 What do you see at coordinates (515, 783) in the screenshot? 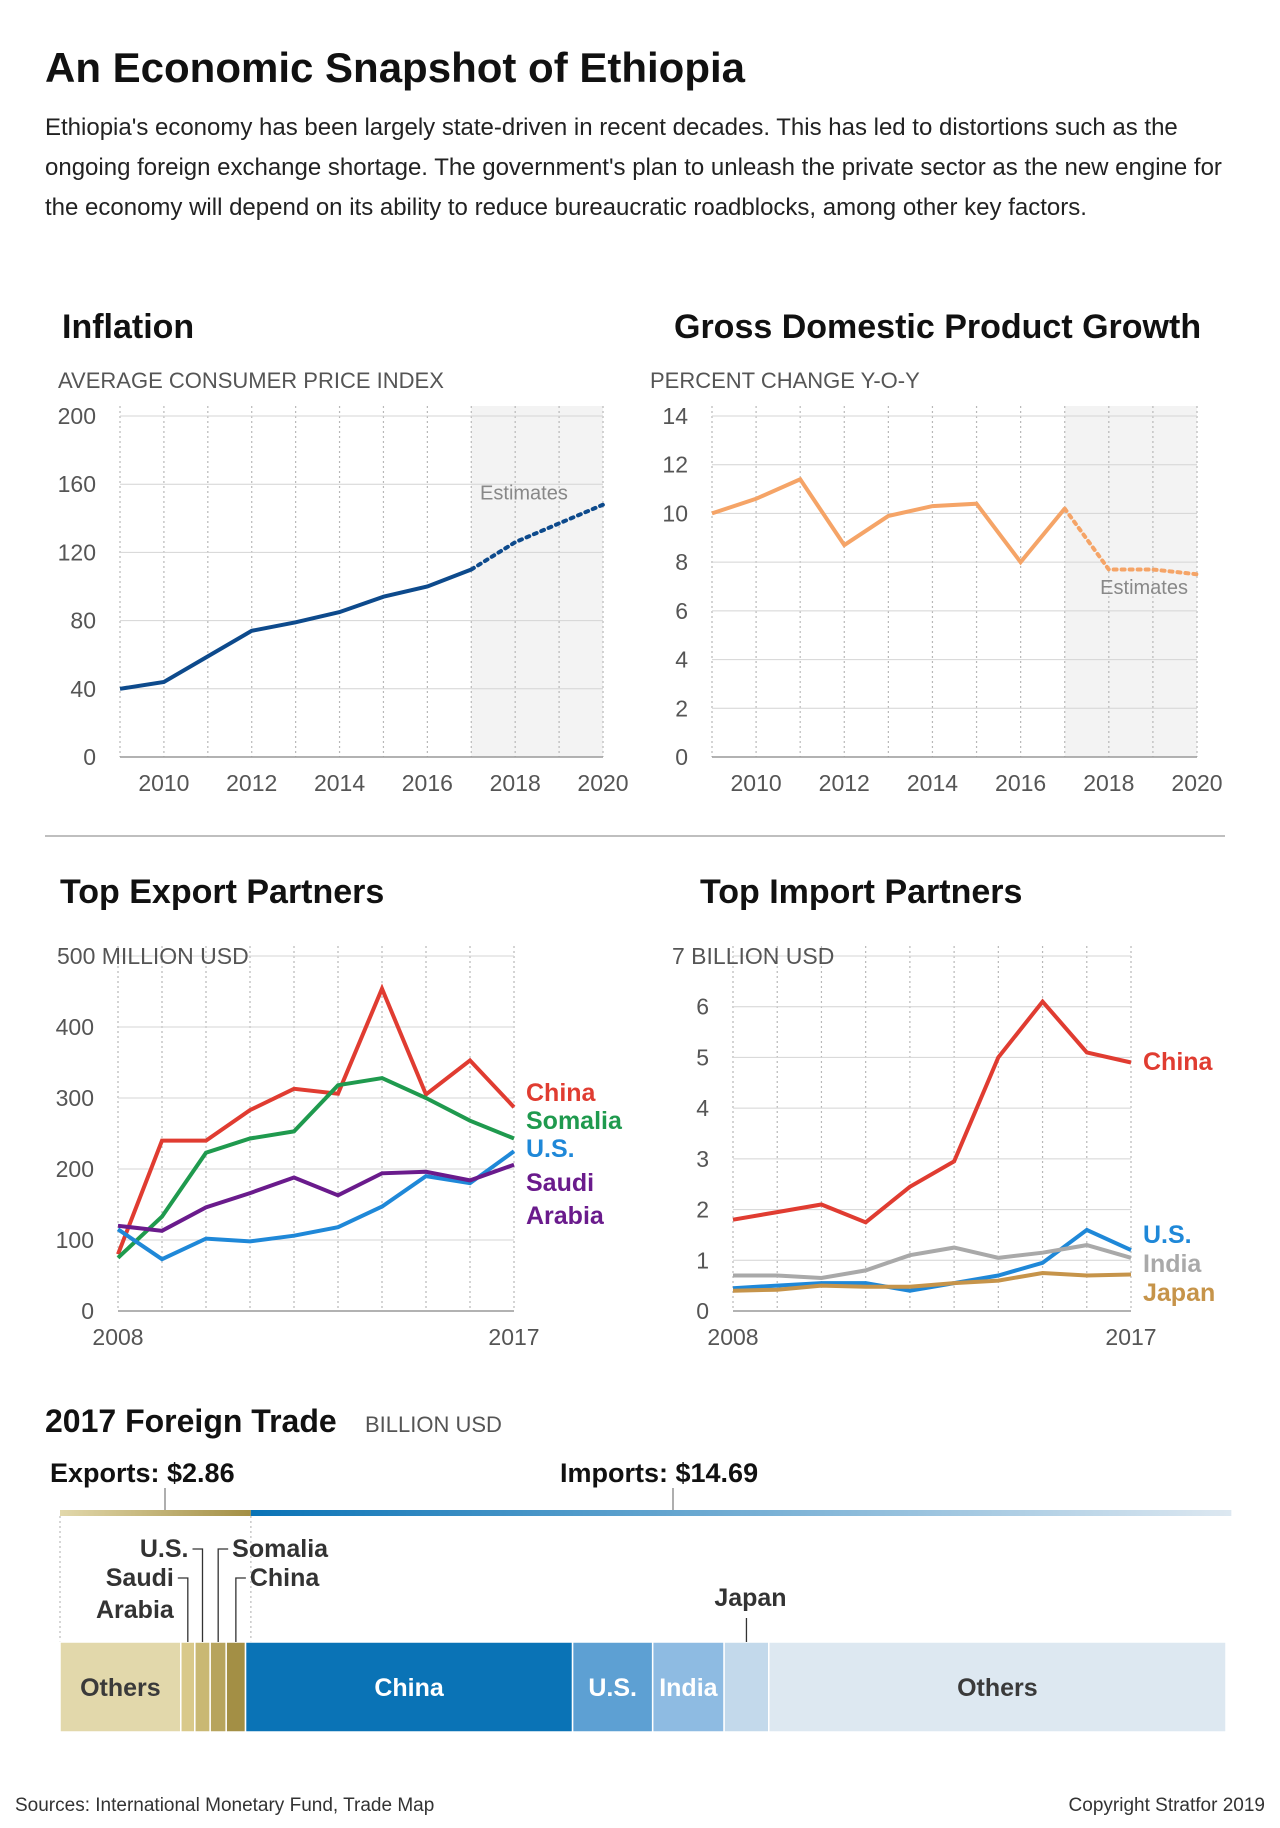
I see `inflation-xtick-label: 2018` at bounding box center [515, 783].